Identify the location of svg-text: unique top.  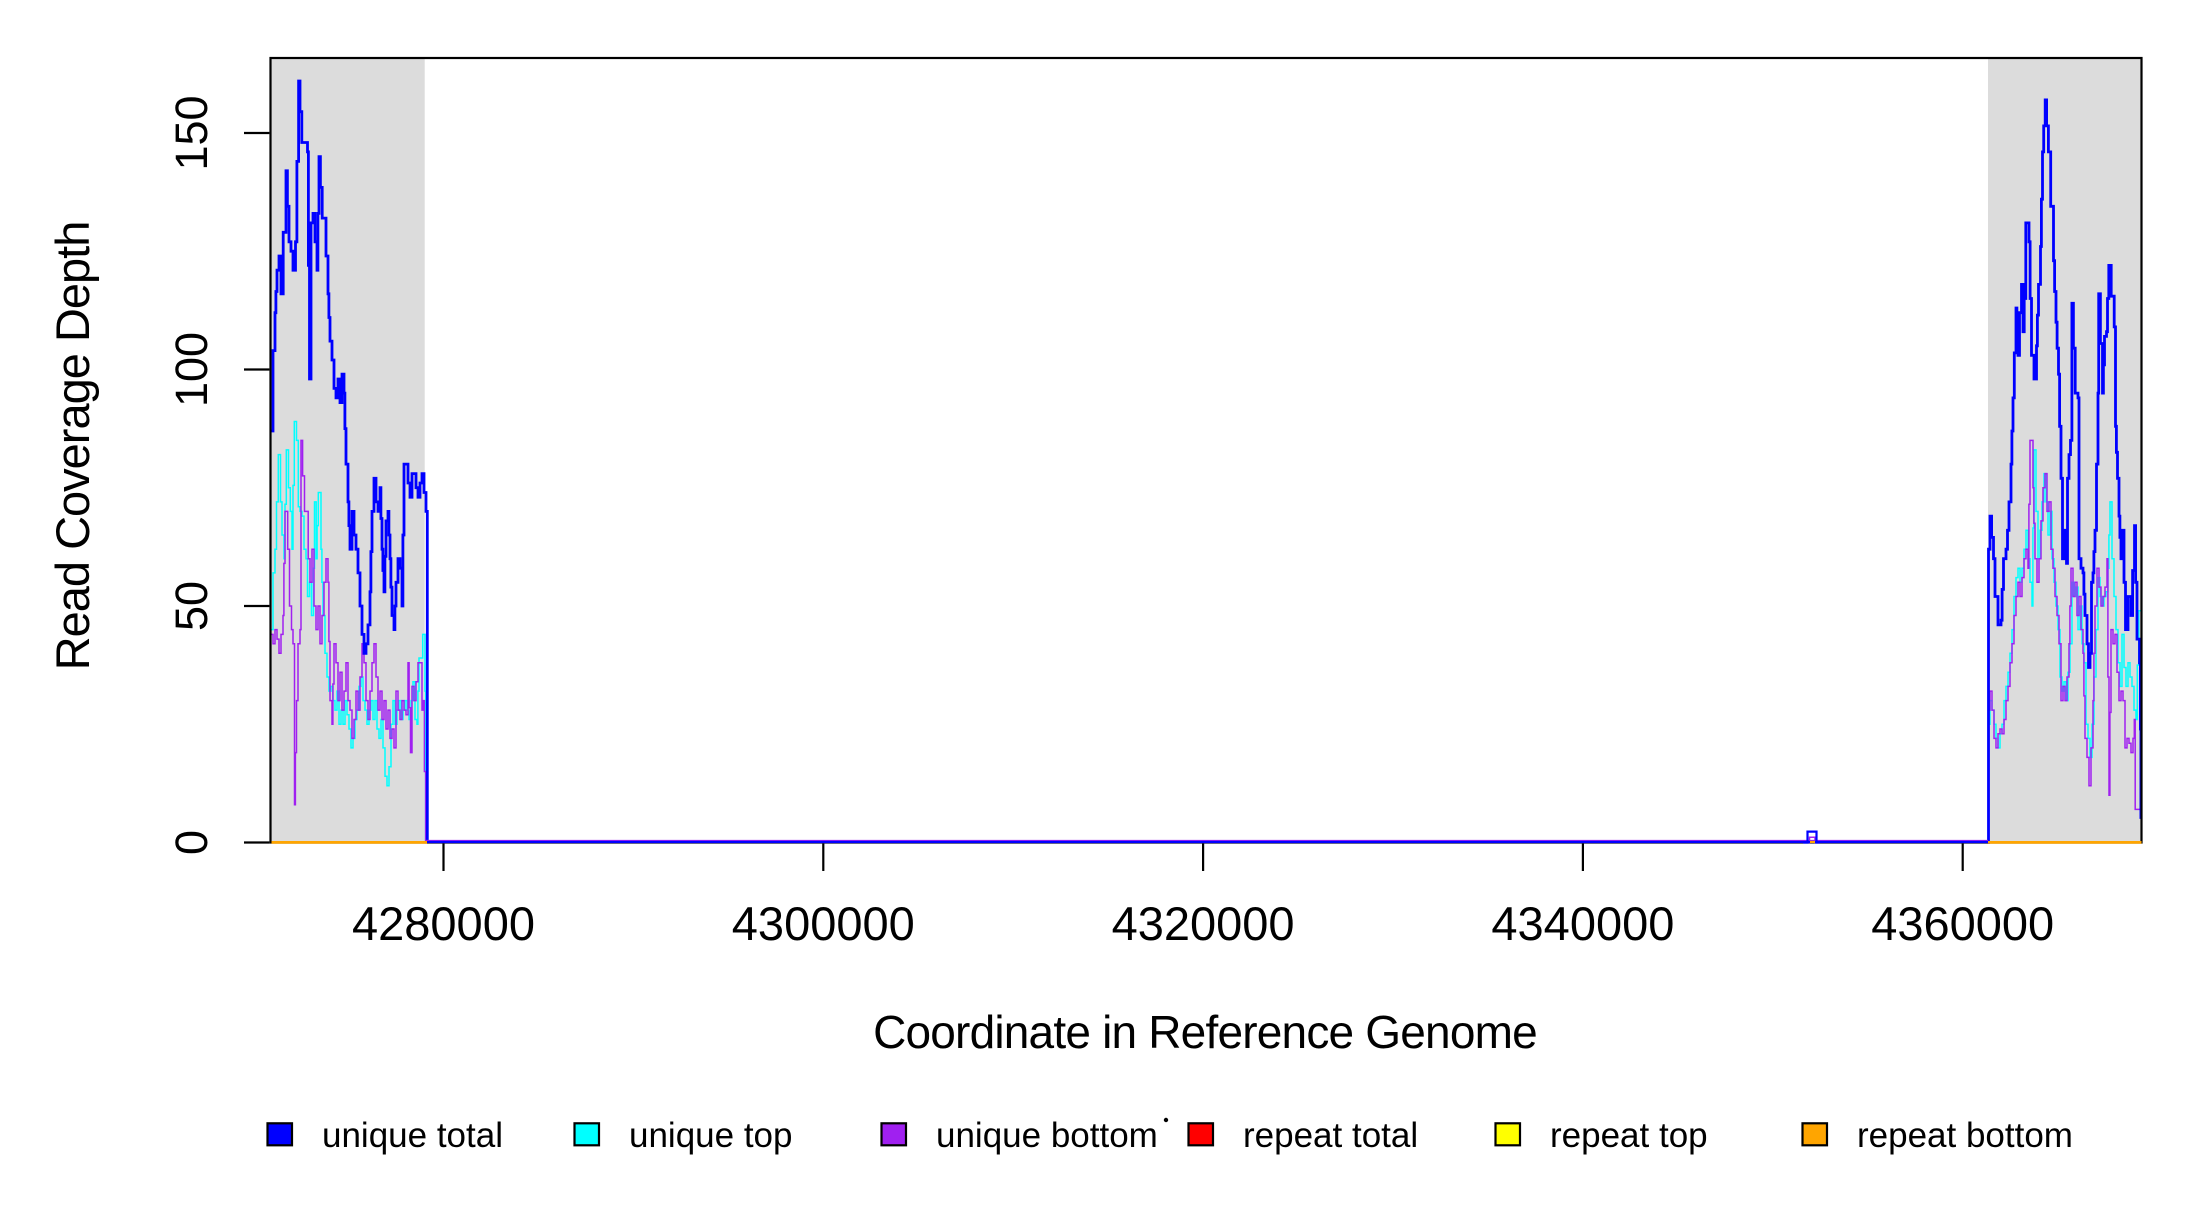
(710, 1135).